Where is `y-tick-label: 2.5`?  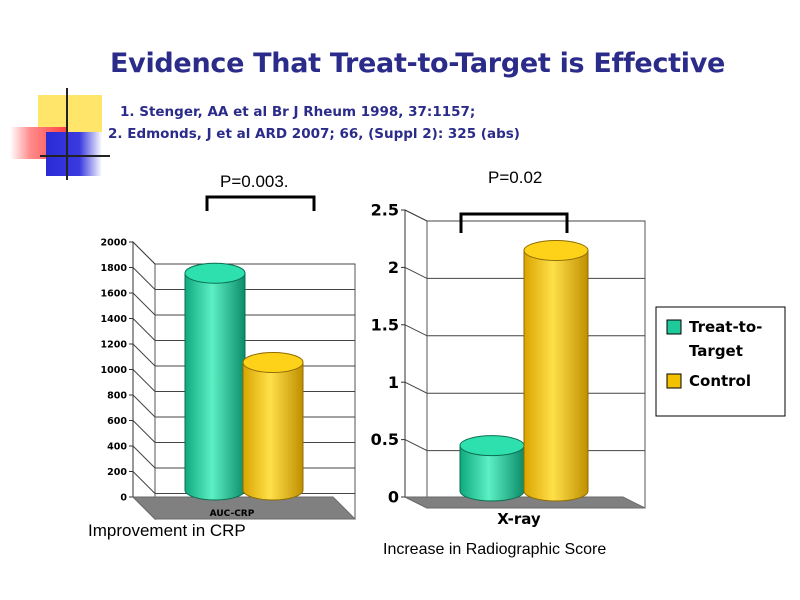 y-tick-label: 2.5 is located at coordinates (385, 210).